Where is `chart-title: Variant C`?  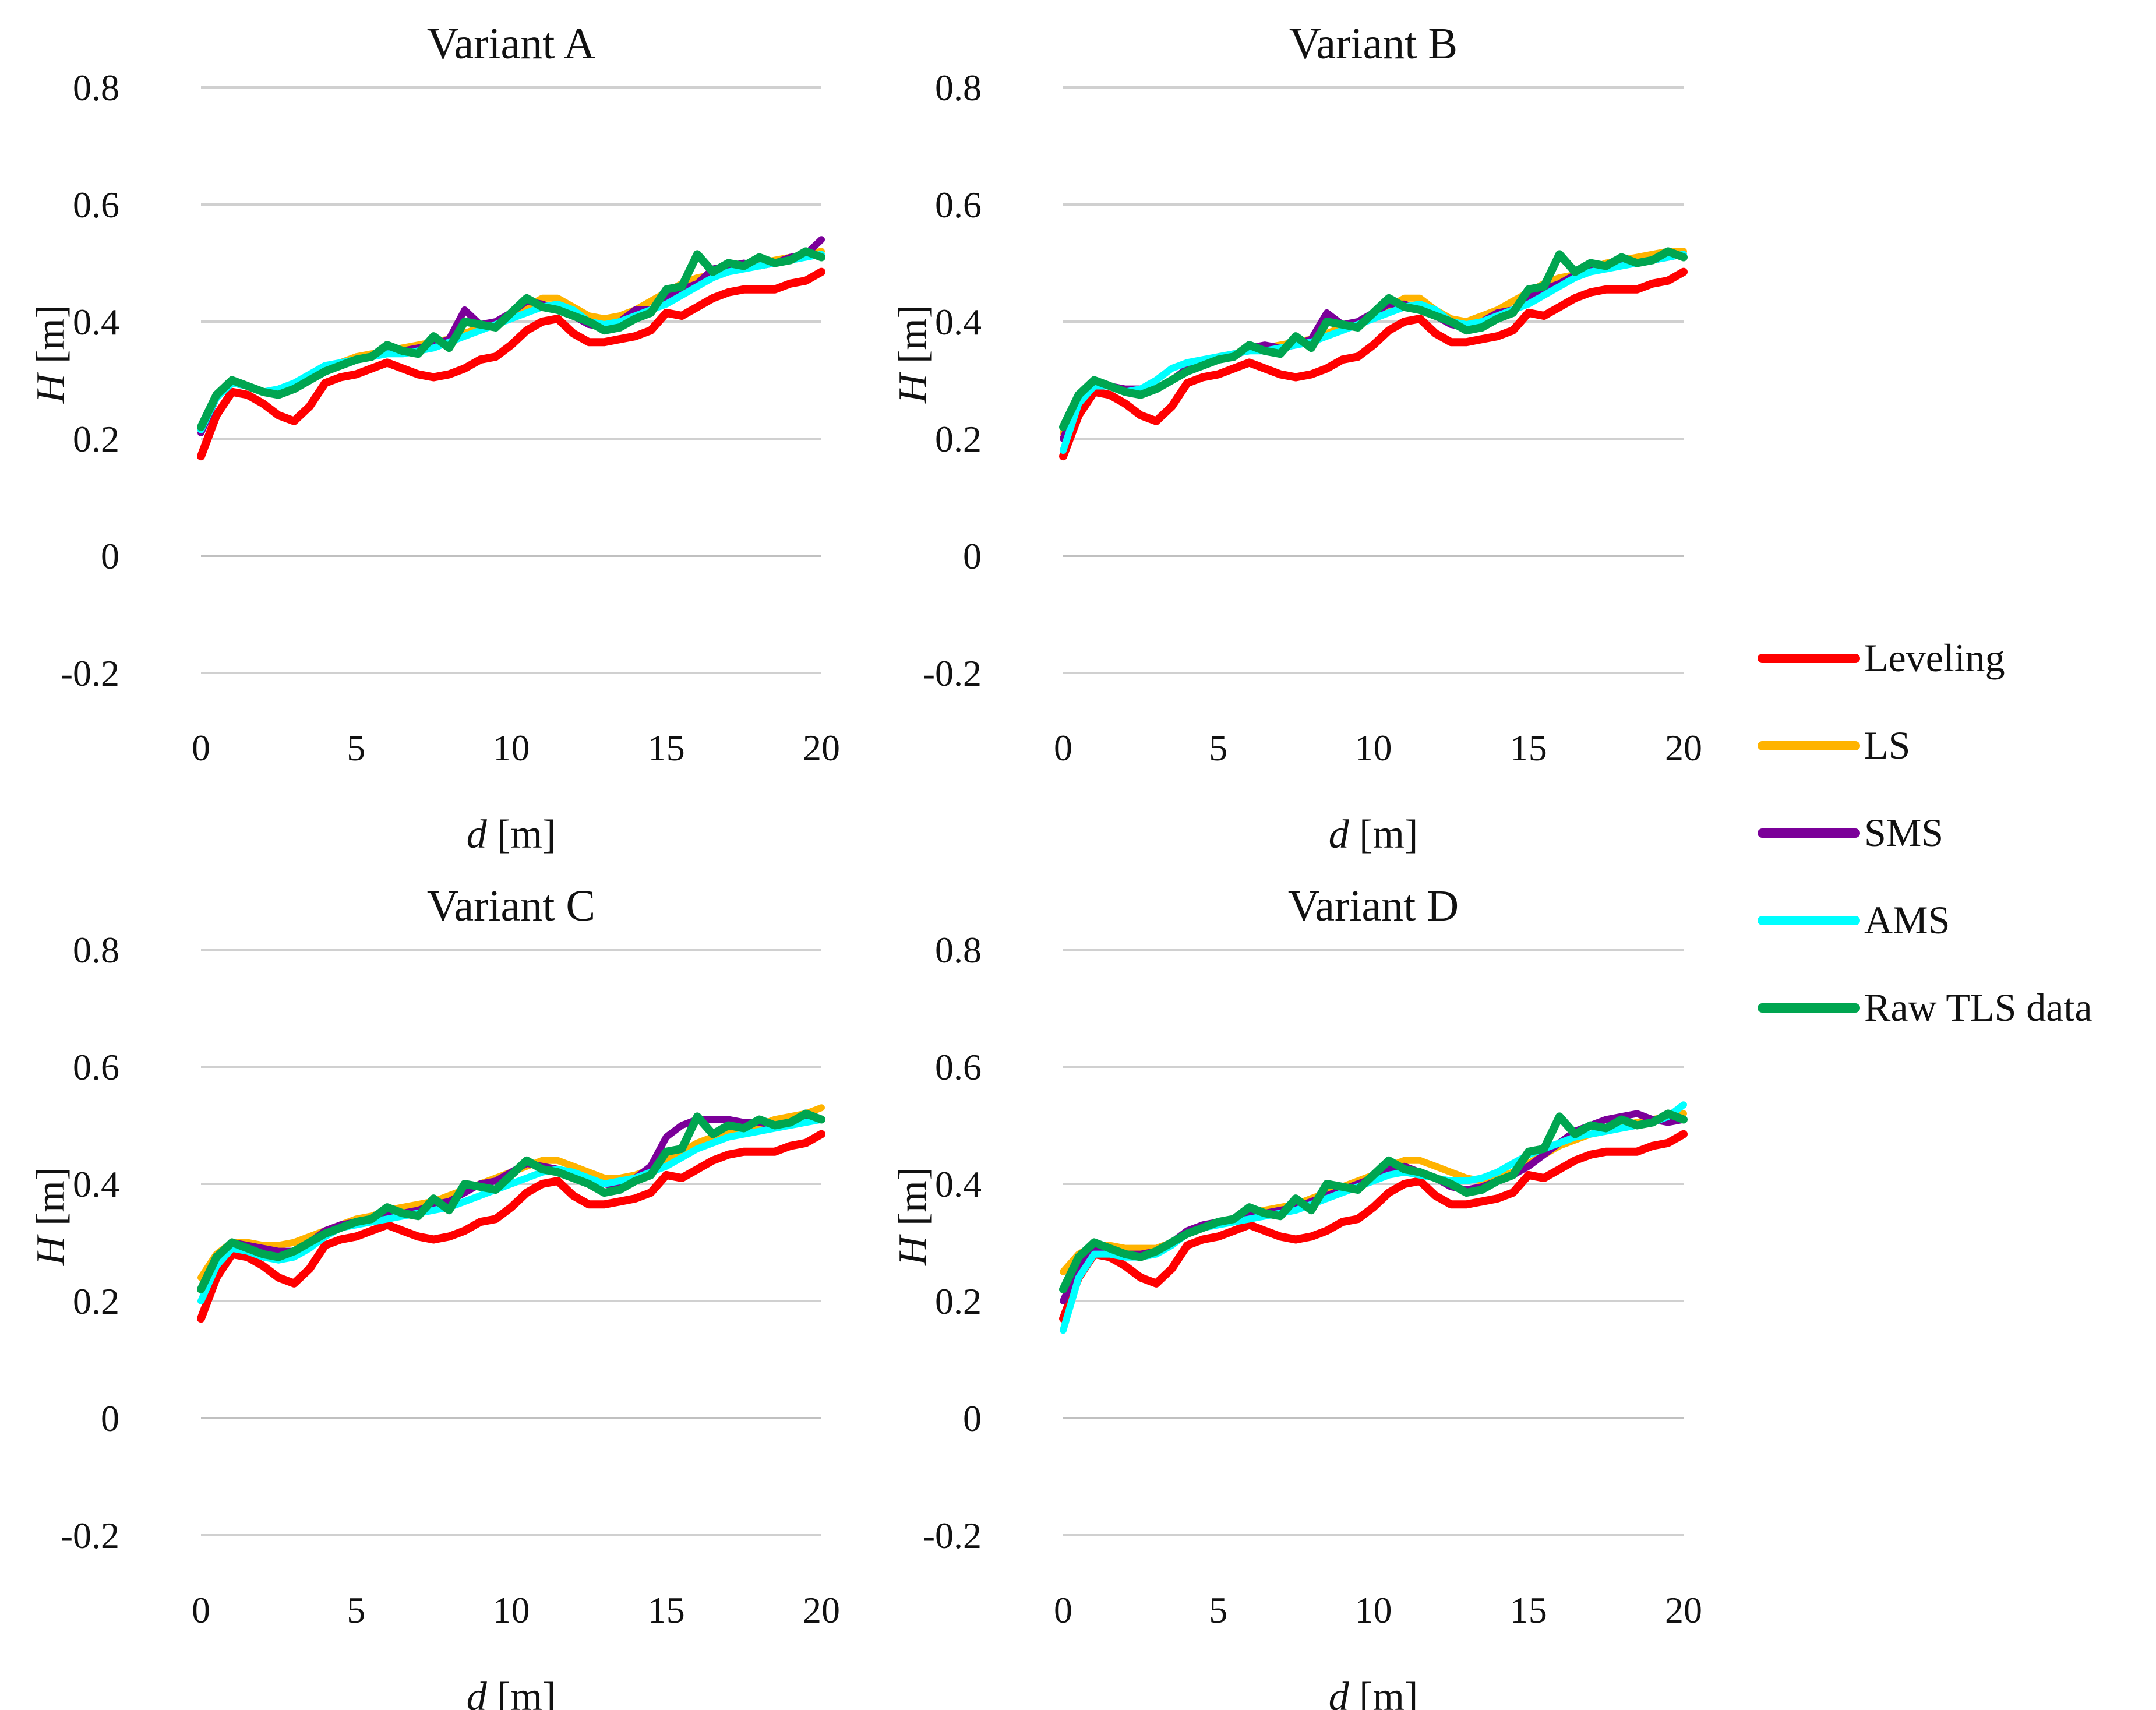
chart-title: Variant C is located at coordinates (511, 906).